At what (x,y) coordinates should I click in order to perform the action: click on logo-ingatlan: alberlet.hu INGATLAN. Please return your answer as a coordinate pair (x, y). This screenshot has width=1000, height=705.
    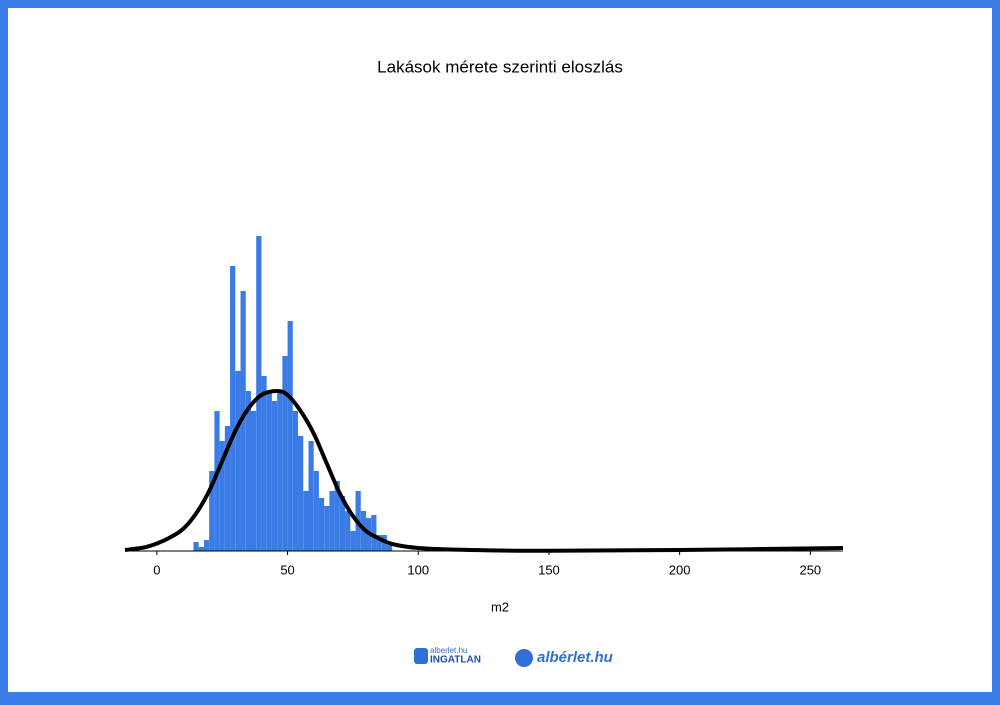
    Looking at the image, I should click on (447, 656).